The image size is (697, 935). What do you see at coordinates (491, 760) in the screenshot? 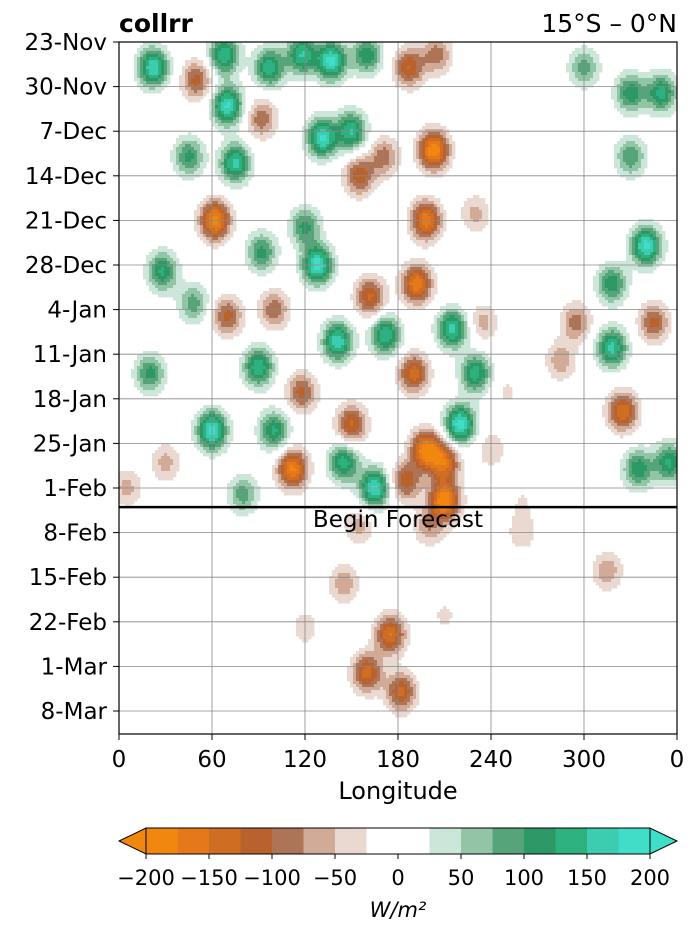
I see `x-tick-label: 240` at bounding box center [491, 760].